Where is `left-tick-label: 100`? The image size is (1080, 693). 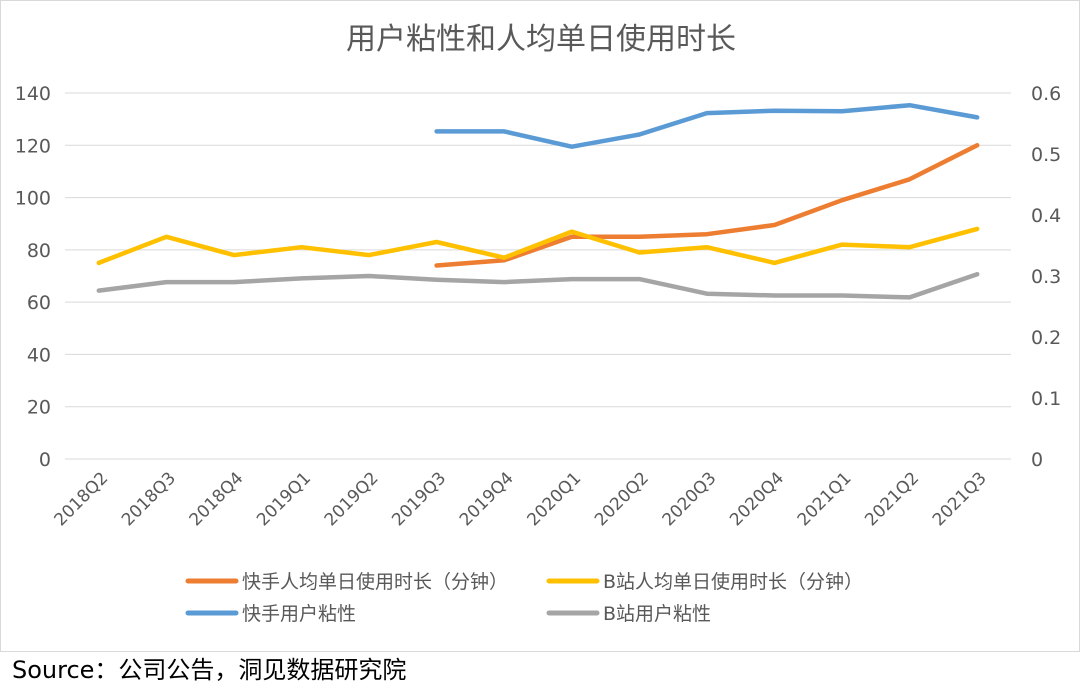 left-tick-label: 100 is located at coordinates (33, 199).